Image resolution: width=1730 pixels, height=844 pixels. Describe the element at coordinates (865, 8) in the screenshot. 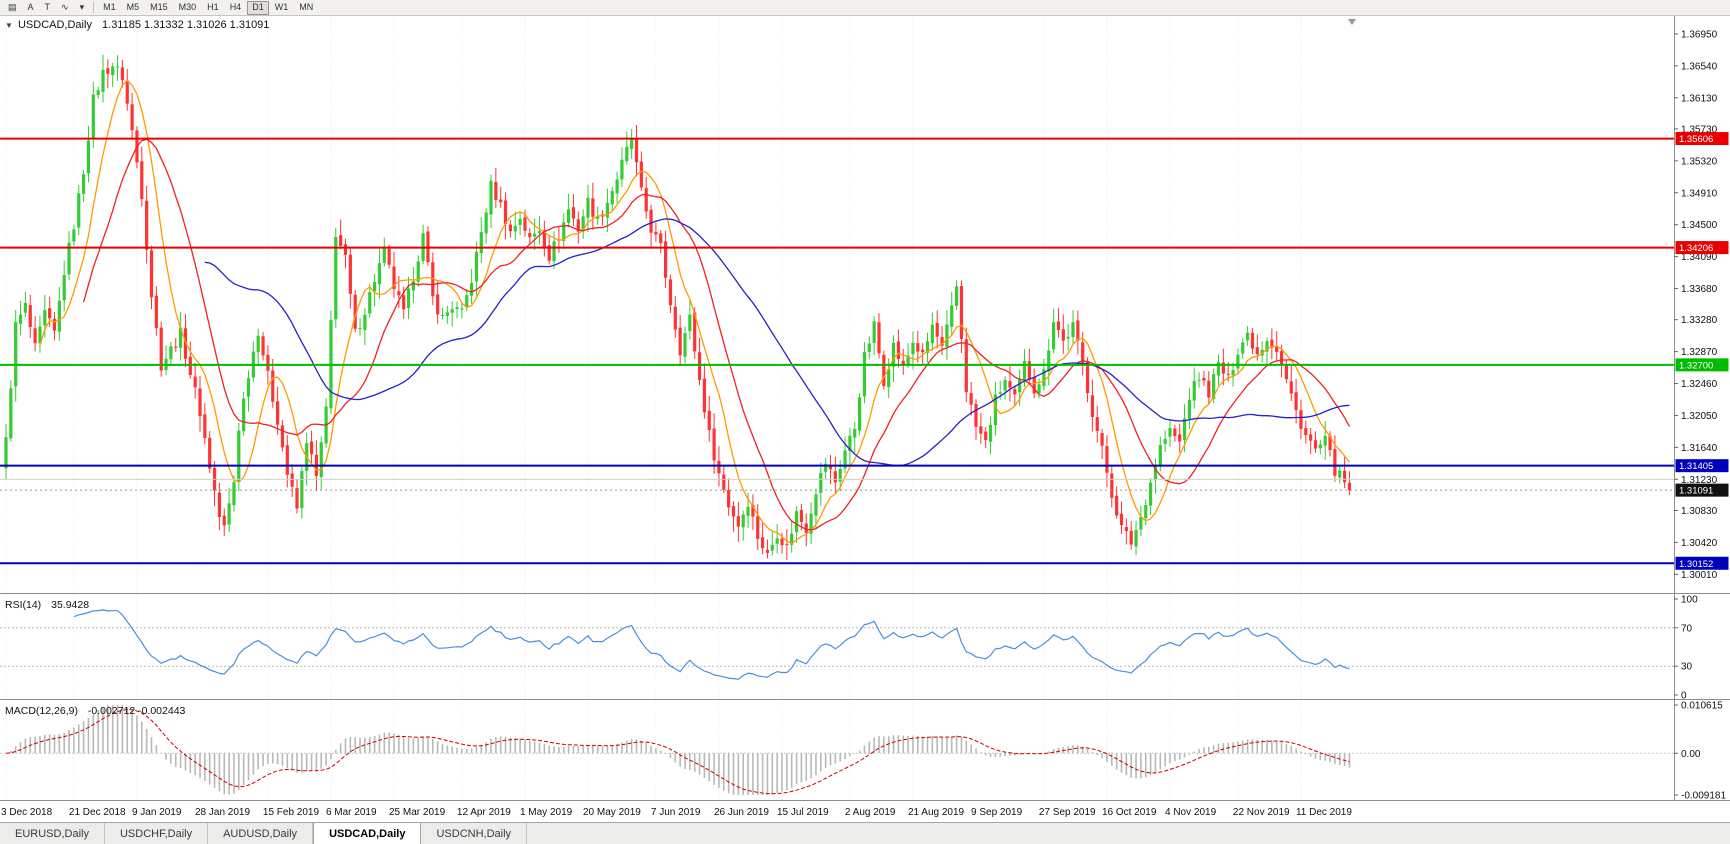

I see `chart-toolbar: ▤ A T ∿ ▾ M1 M5 M15 M30 H1 H4 D1 W1 MN` at that location.